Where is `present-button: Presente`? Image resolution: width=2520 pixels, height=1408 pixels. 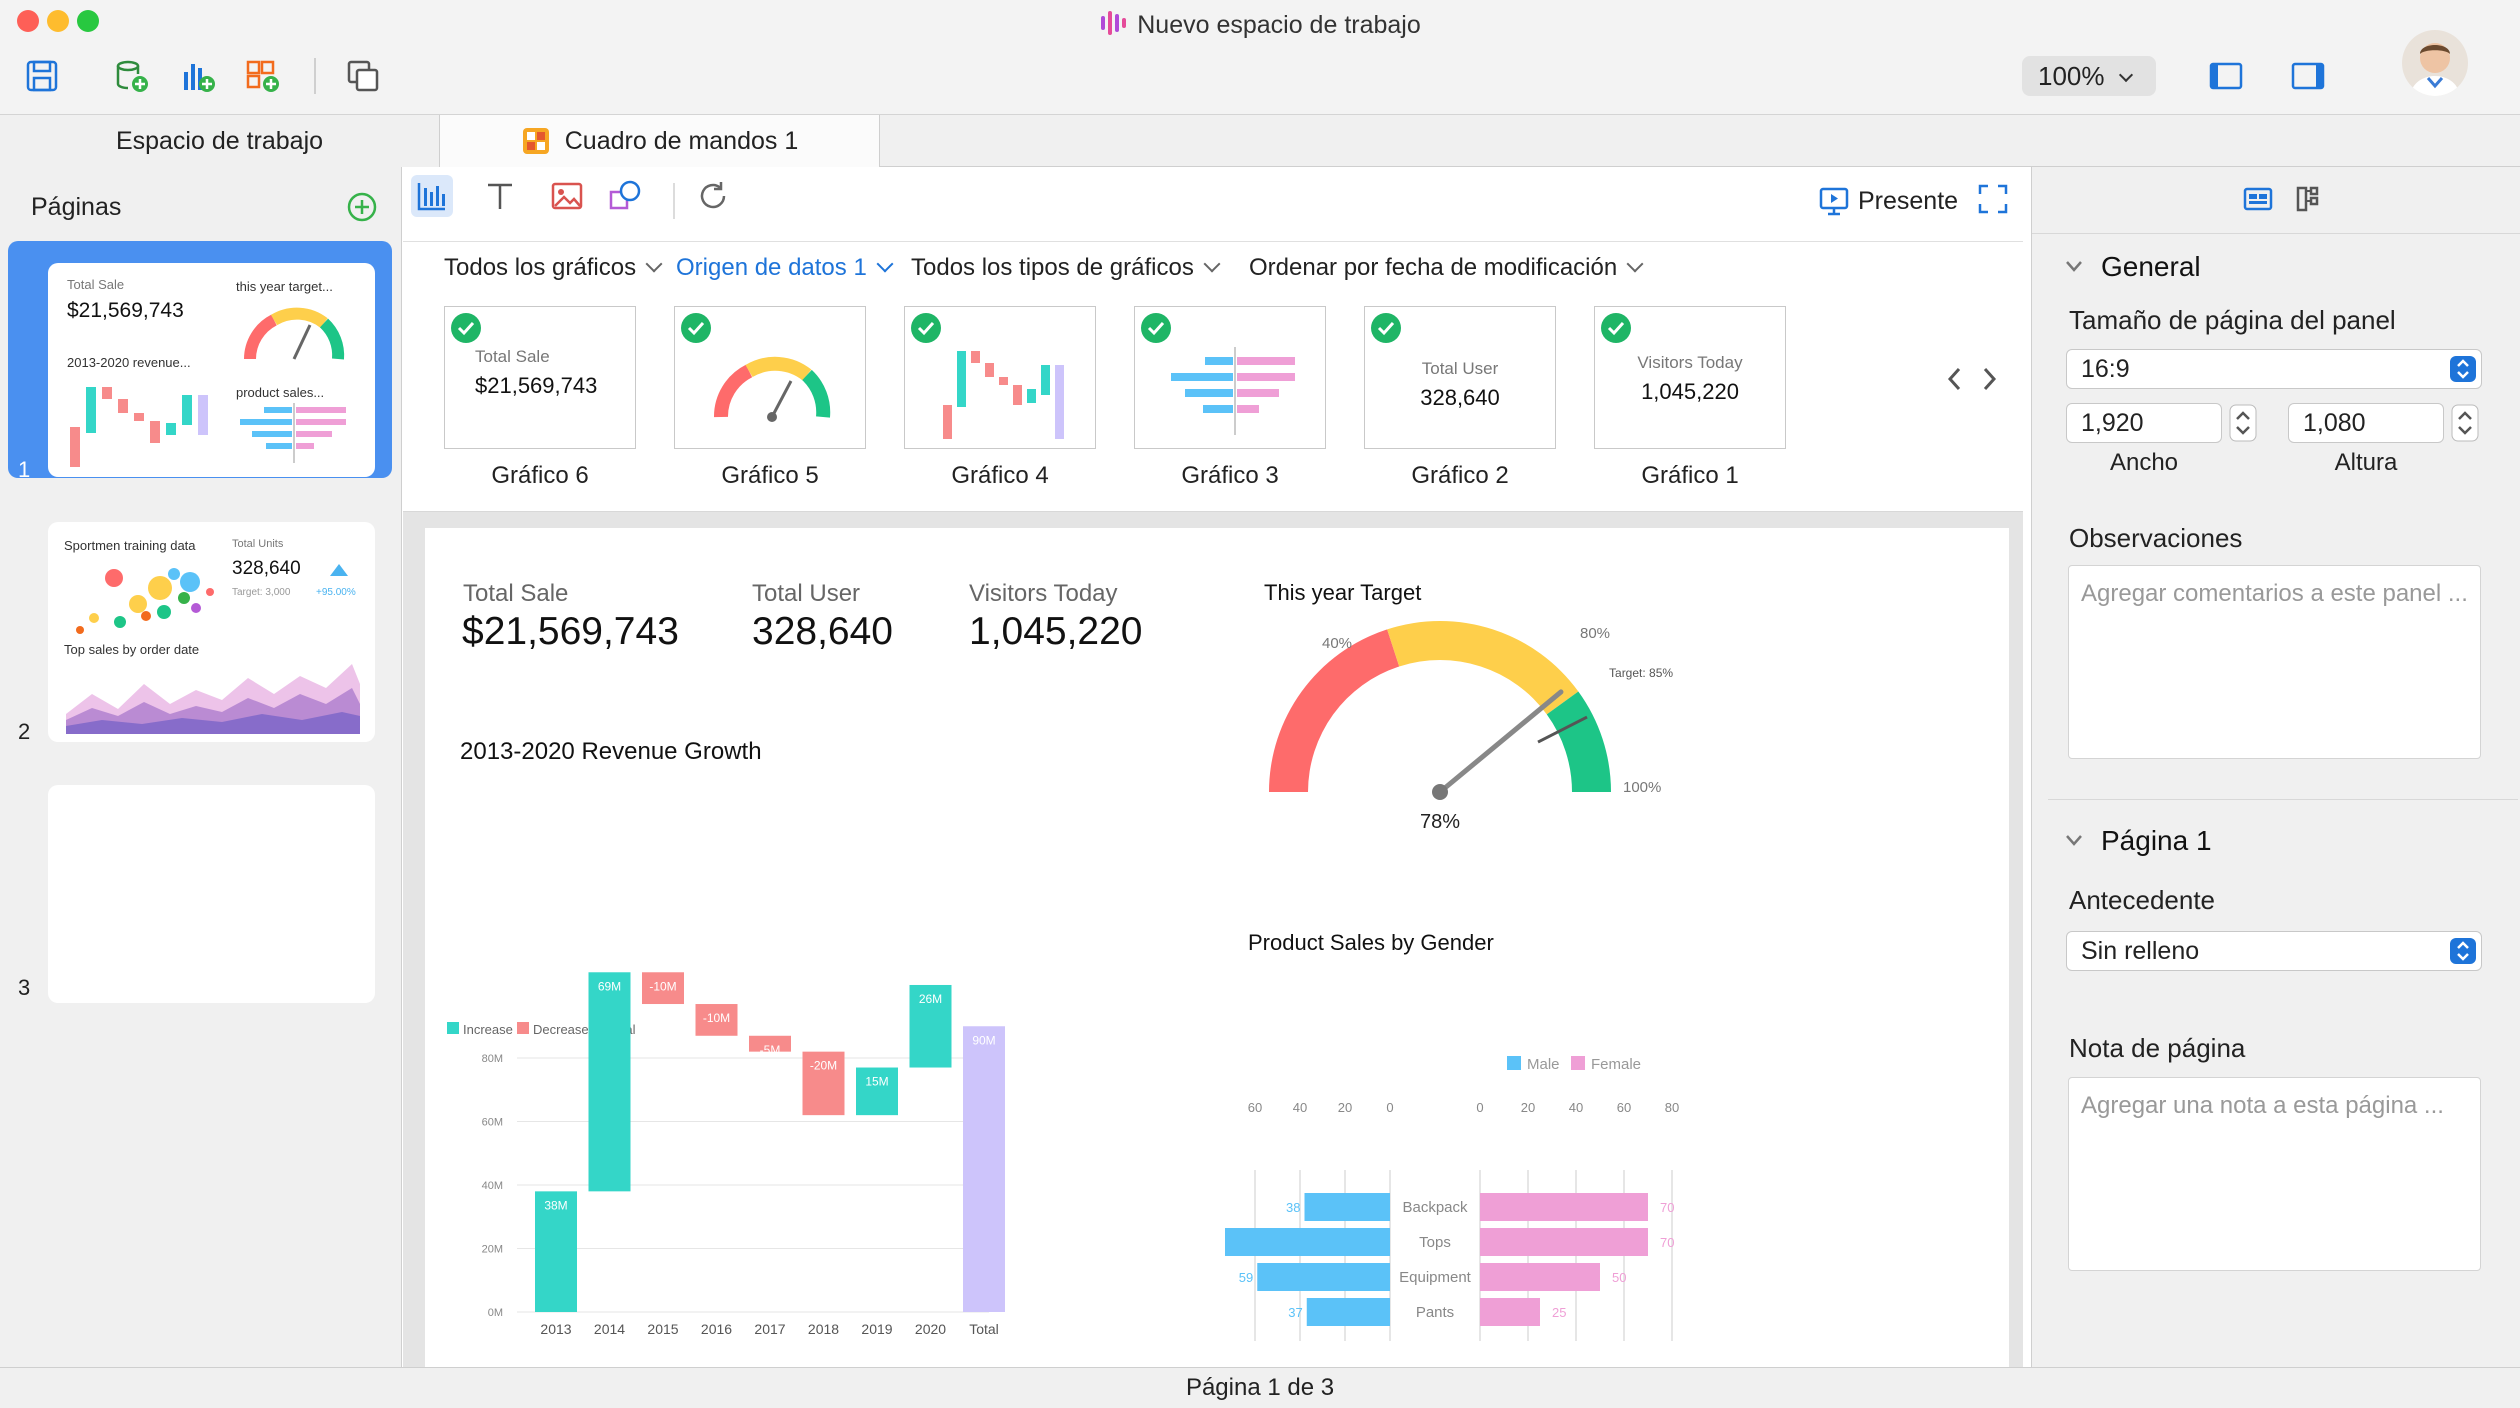 present-button: Presente is located at coordinates (1888, 201).